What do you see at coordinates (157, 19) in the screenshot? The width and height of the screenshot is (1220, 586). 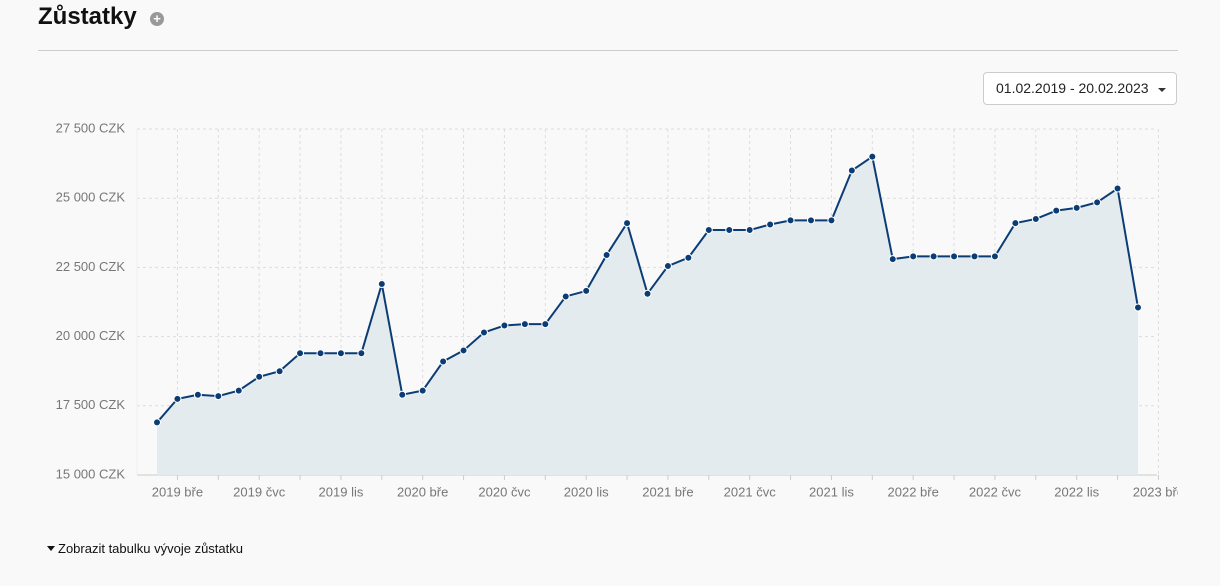 I see `add-icon: +` at bounding box center [157, 19].